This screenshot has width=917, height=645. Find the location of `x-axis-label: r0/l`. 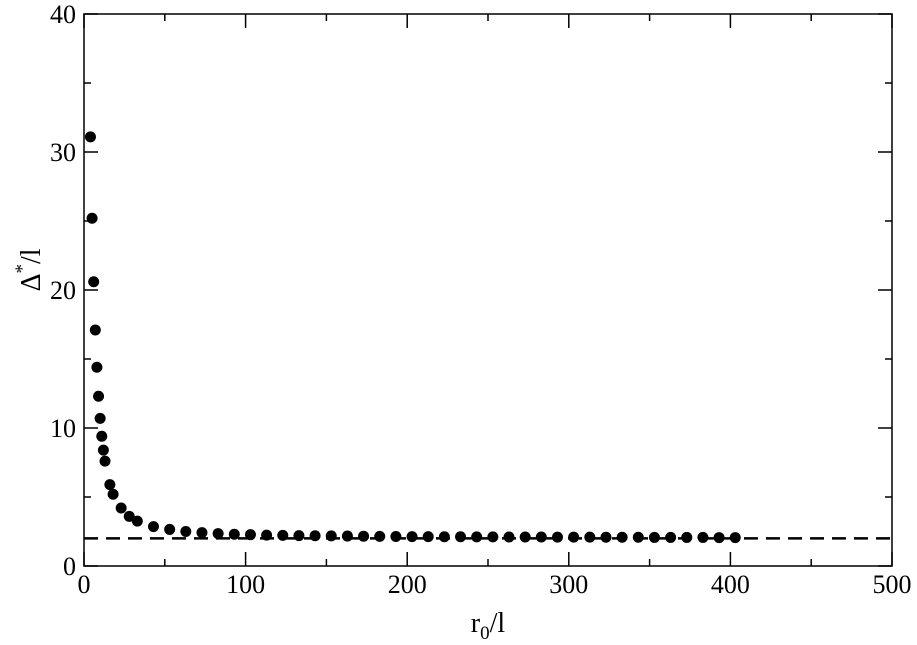

x-axis-label: r0/l is located at coordinates (488, 626).